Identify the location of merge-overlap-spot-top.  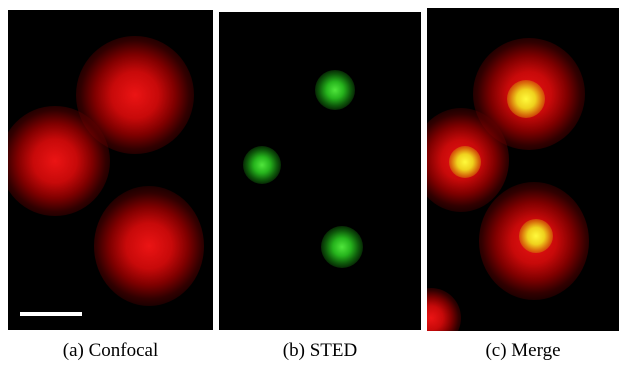
(526, 99).